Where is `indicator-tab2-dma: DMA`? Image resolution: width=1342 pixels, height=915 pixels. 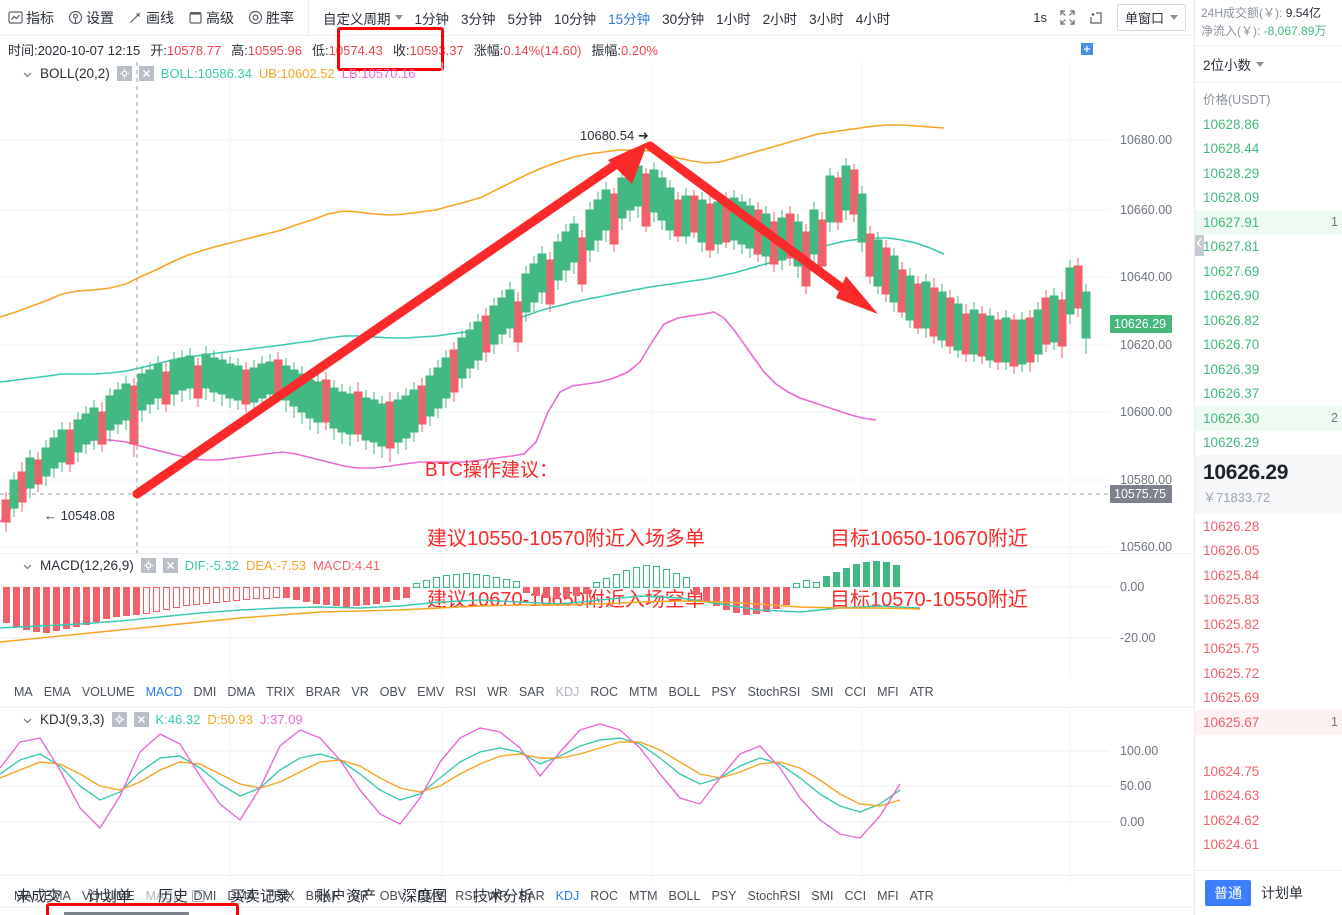
indicator-tab2-dma: DMA is located at coordinates (241, 895).